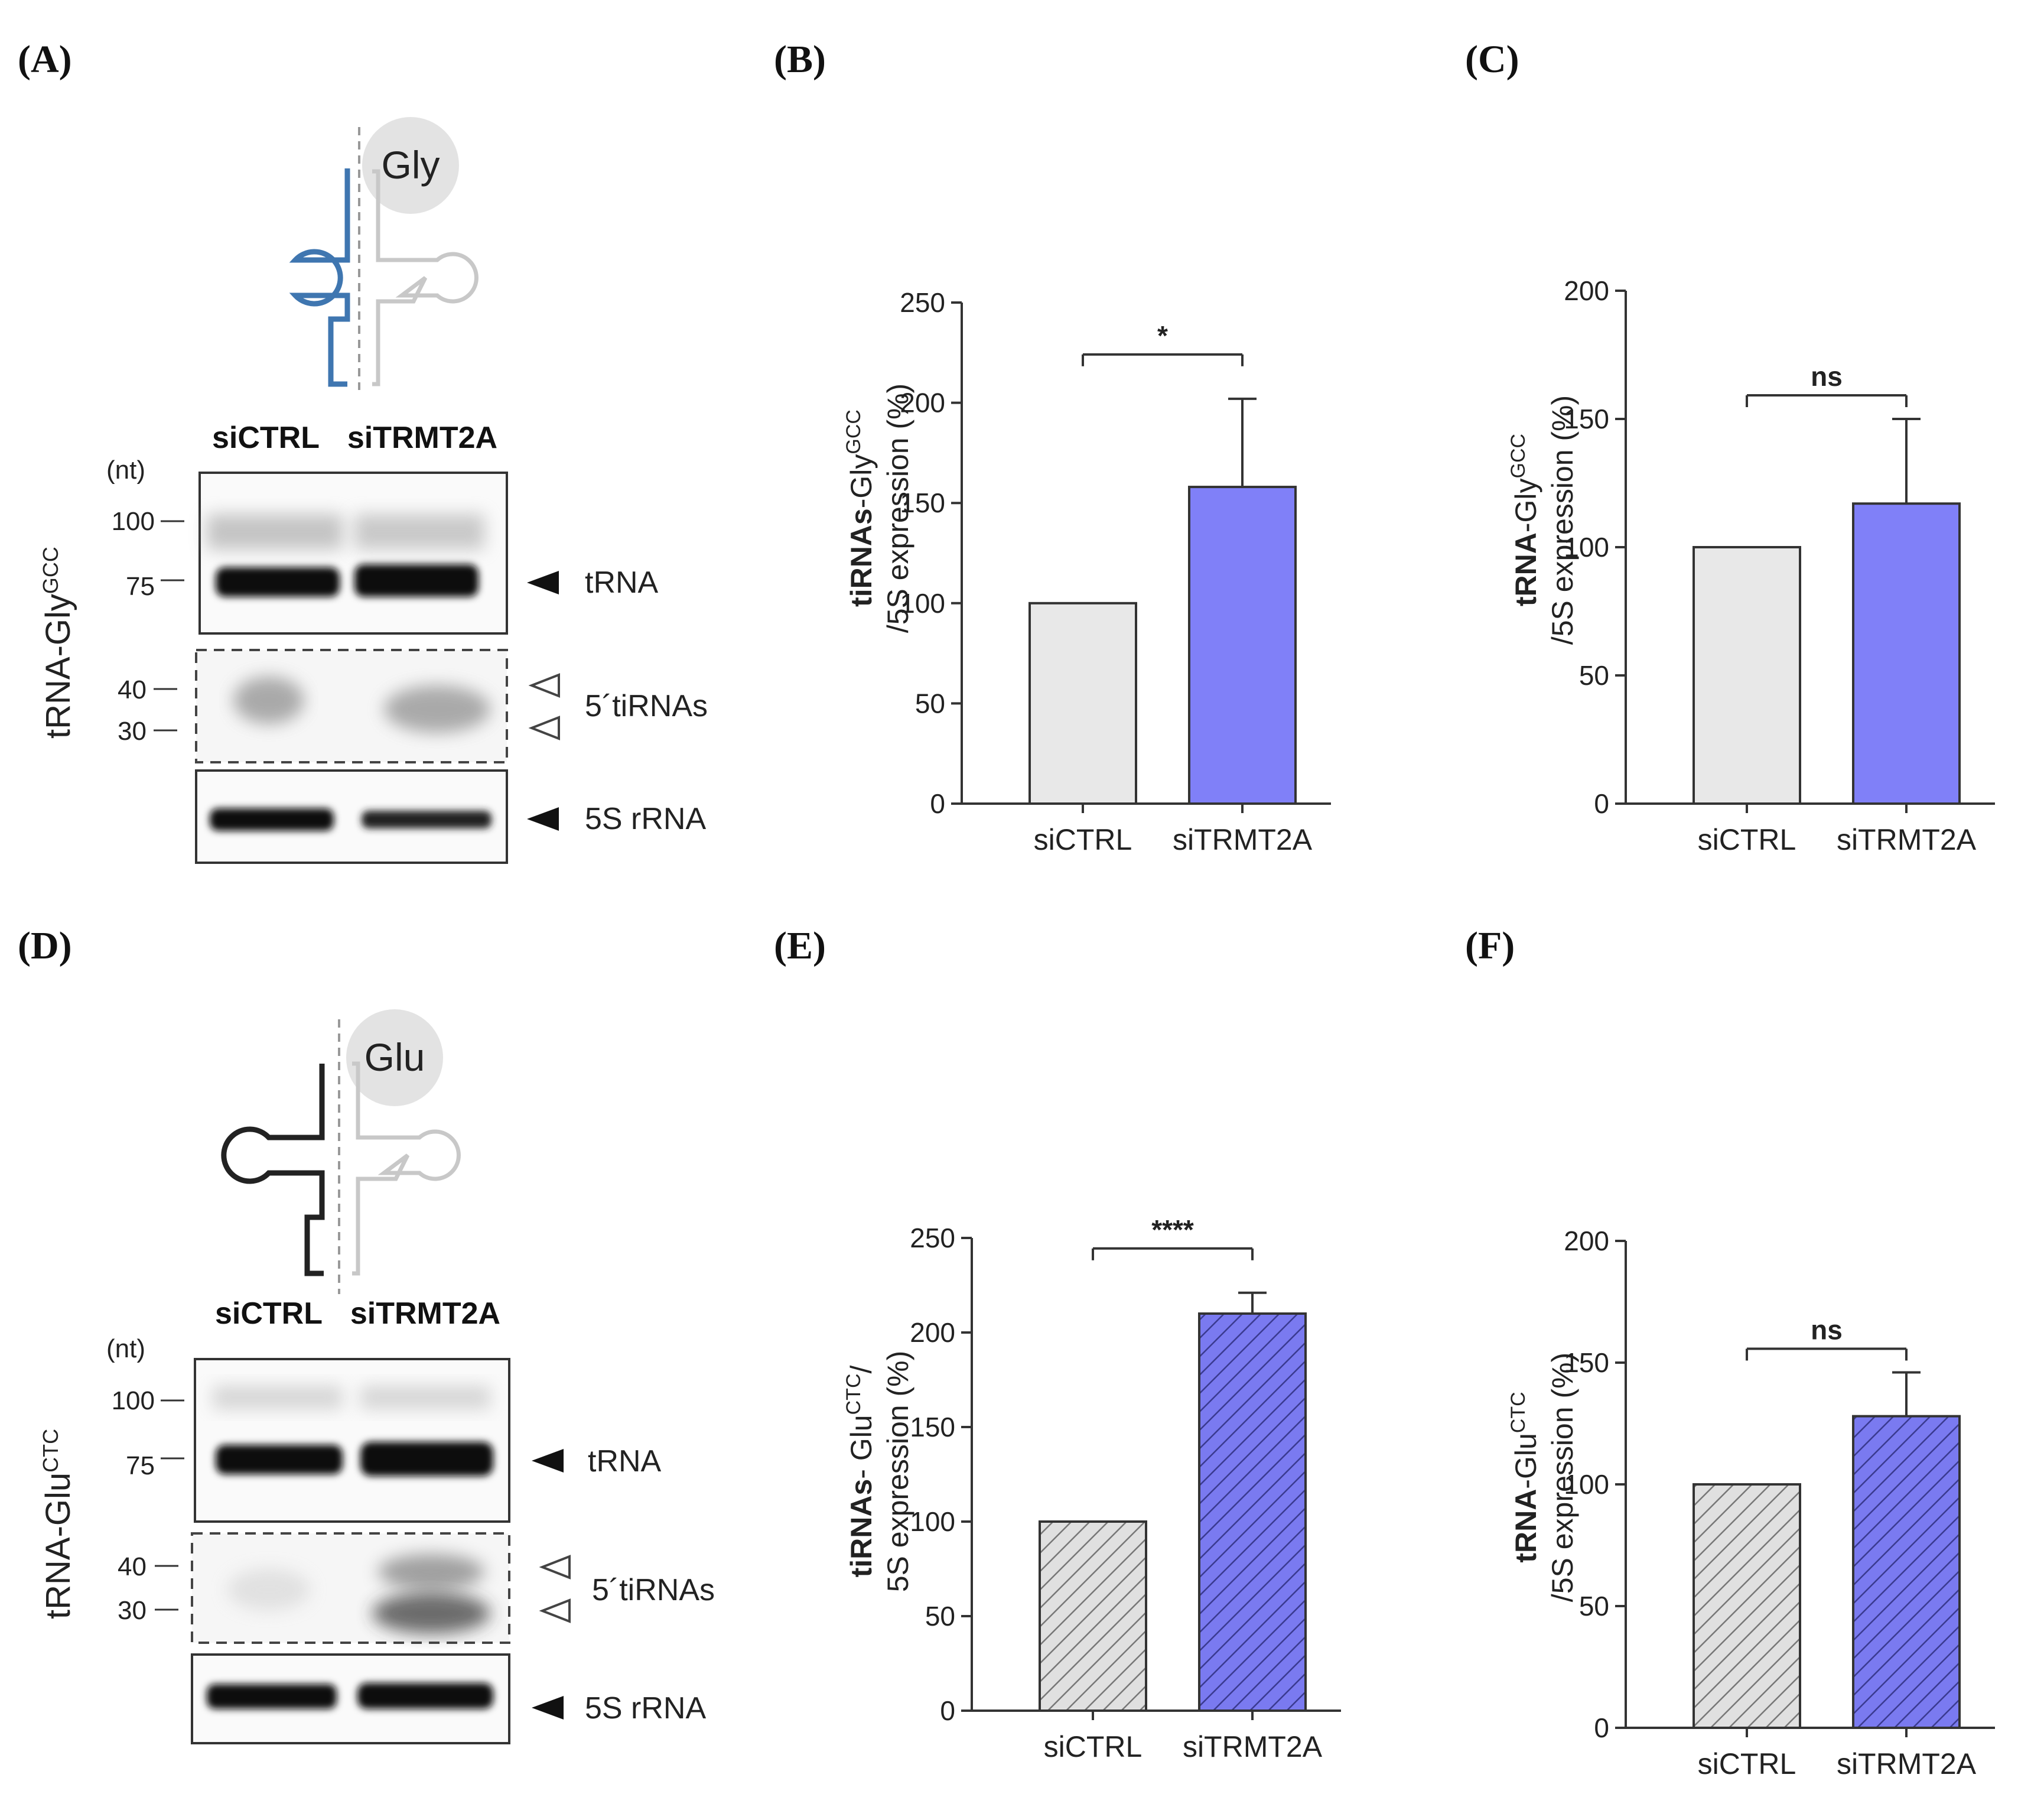  I want to click on band-label-5s: 5S rRNA, so click(645, 1708).